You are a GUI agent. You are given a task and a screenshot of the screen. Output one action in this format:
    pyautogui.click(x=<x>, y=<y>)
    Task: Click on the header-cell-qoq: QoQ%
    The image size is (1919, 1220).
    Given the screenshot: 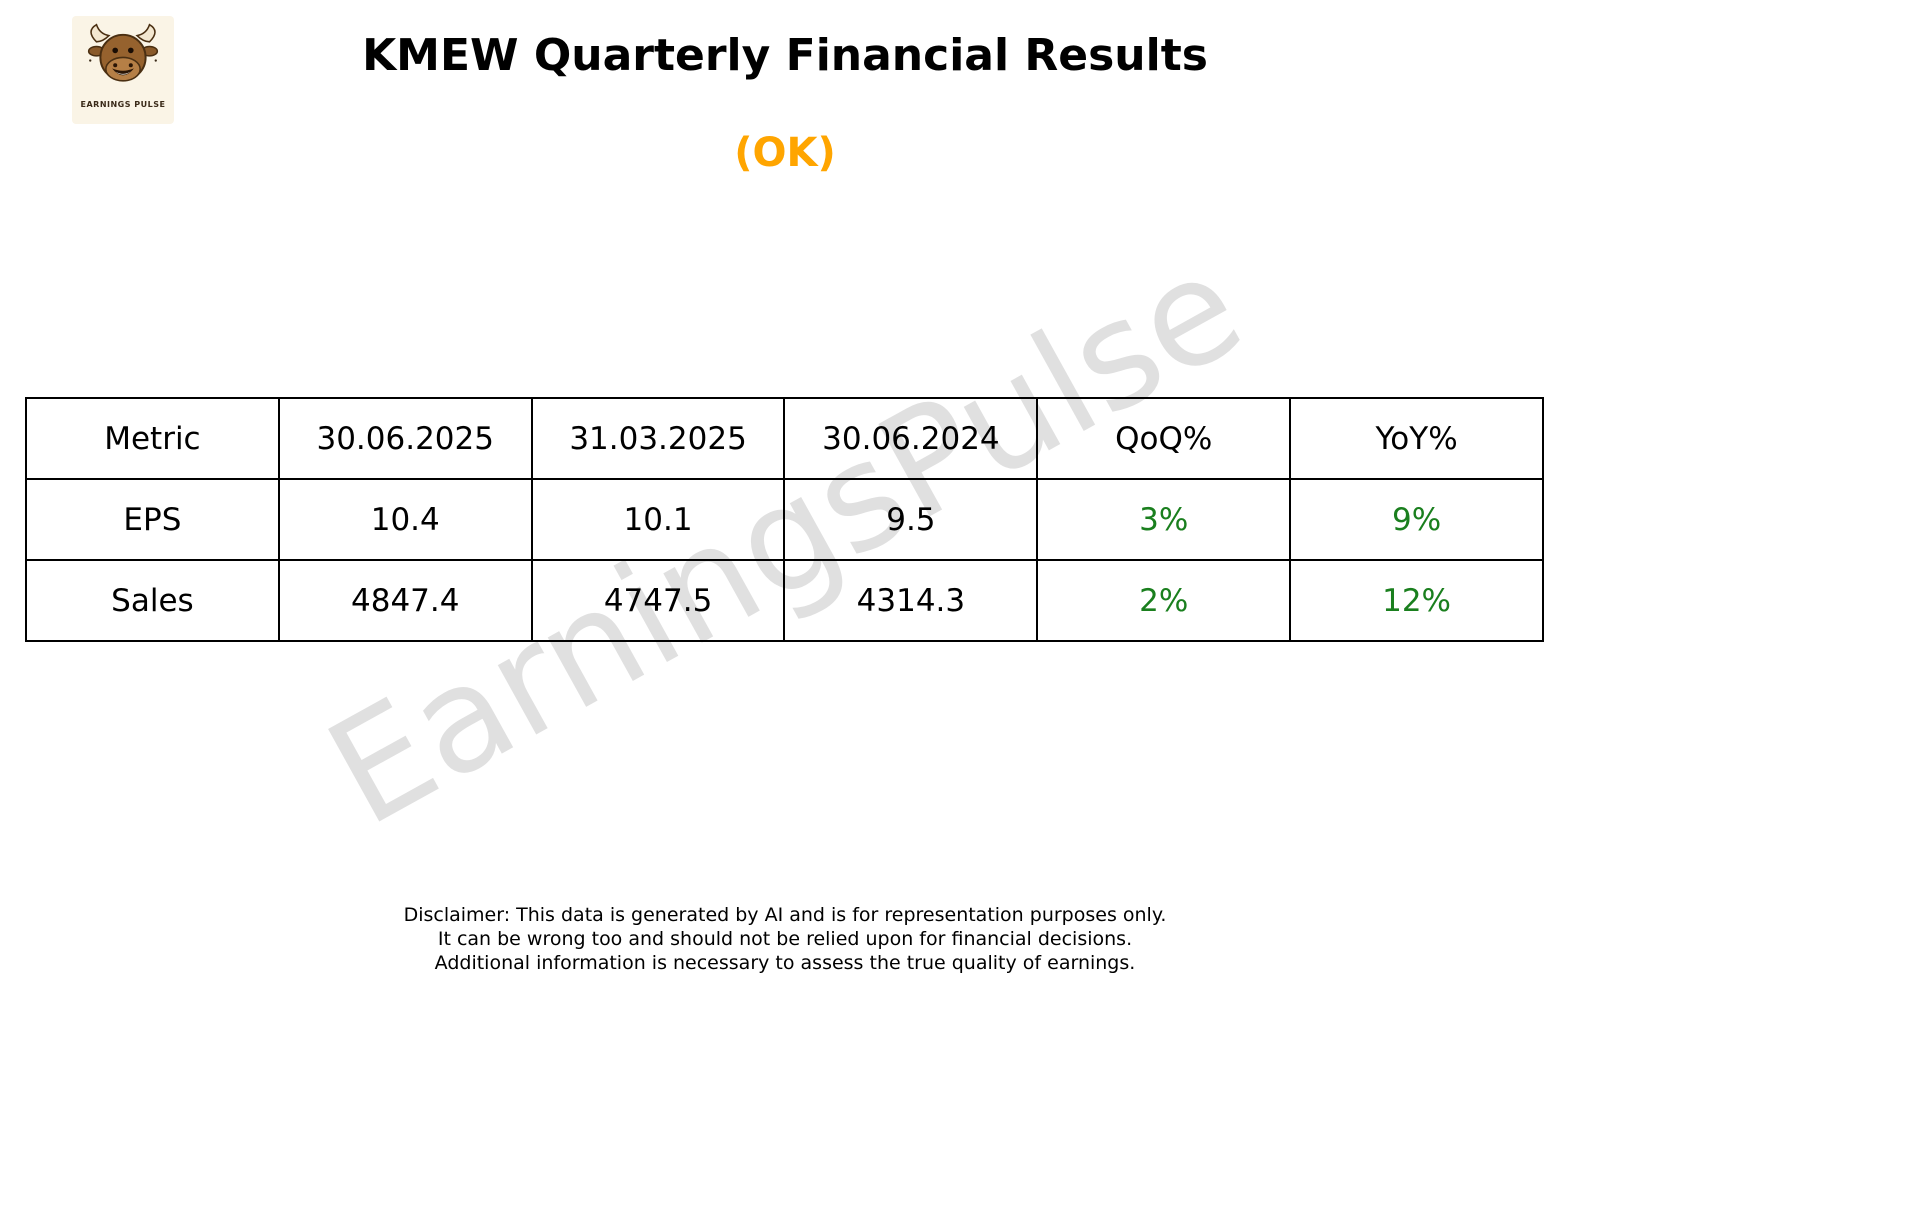 What is the action you would take?
    pyautogui.click(x=1164, y=438)
    